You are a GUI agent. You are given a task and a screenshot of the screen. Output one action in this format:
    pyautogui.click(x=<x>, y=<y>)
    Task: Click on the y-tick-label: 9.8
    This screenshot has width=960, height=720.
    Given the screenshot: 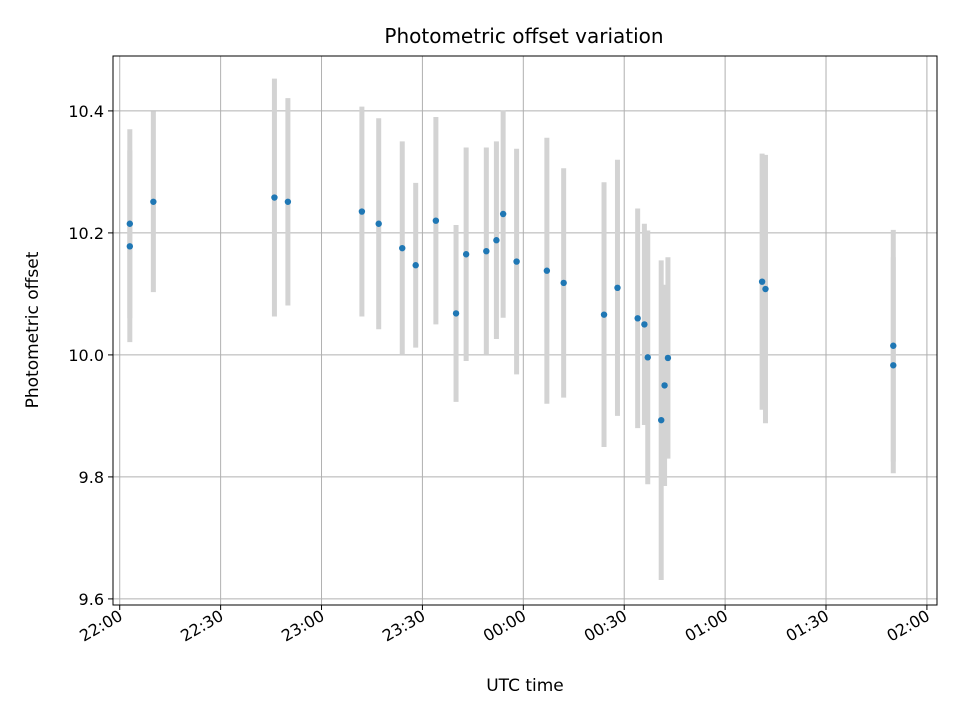 What is the action you would take?
    pyautogui.click(x=91, y=477)
    